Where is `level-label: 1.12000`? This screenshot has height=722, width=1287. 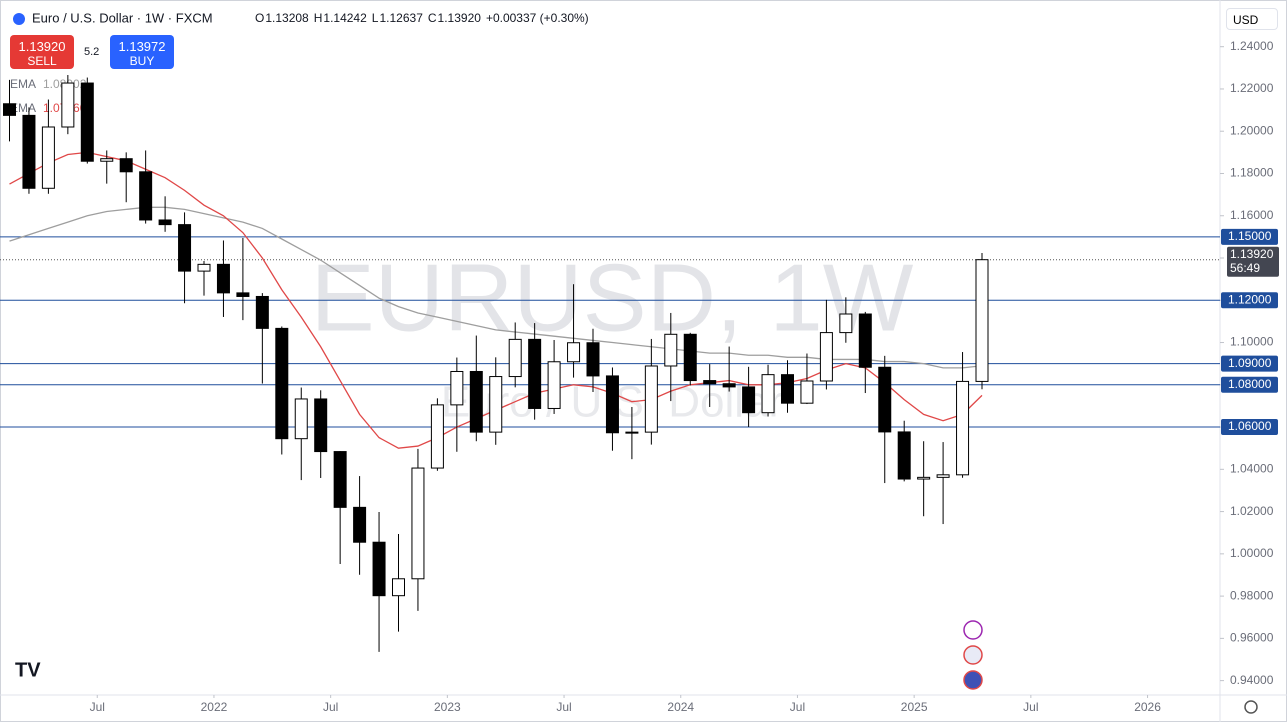 level-label: 1.12000 is located at coordinates (1250, 299).